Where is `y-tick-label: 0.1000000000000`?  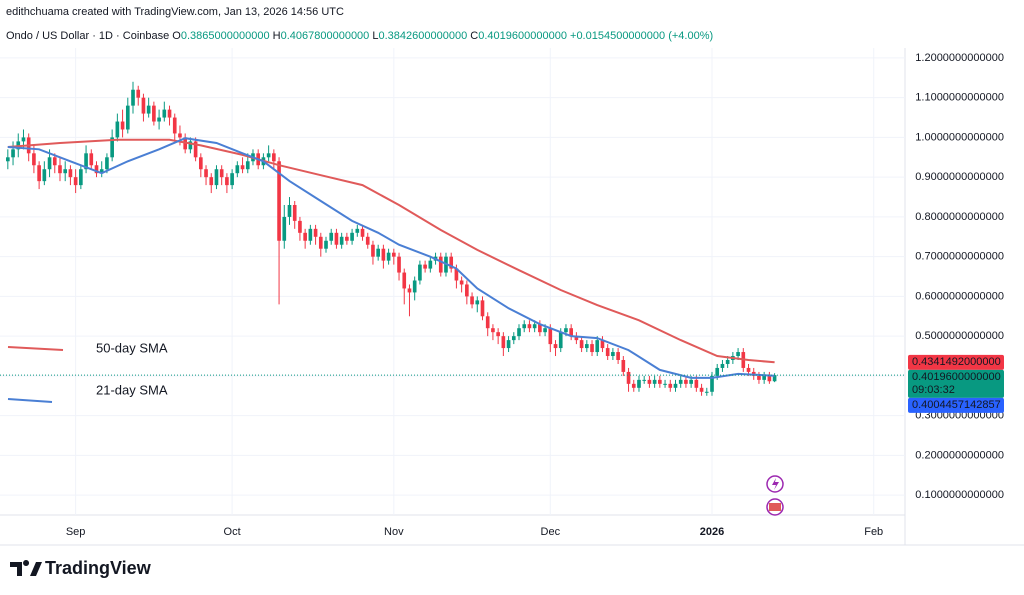 y-tick-label: 0.1000000000000 is located at coordinates (959, 495).